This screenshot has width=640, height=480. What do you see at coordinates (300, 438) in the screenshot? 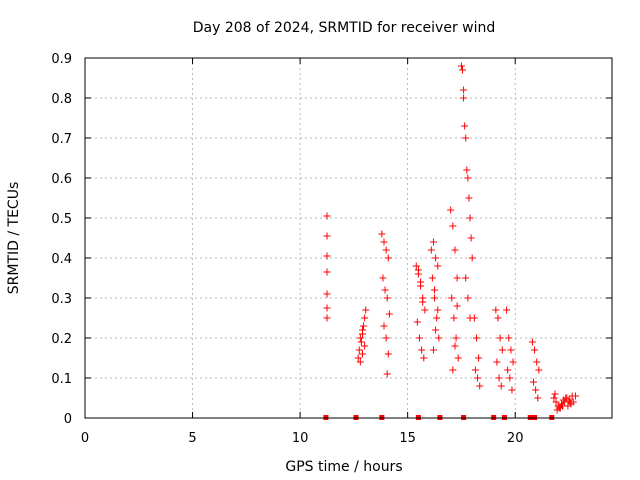
I see `x-tick-label: 10` at bounding box center [300, 438].